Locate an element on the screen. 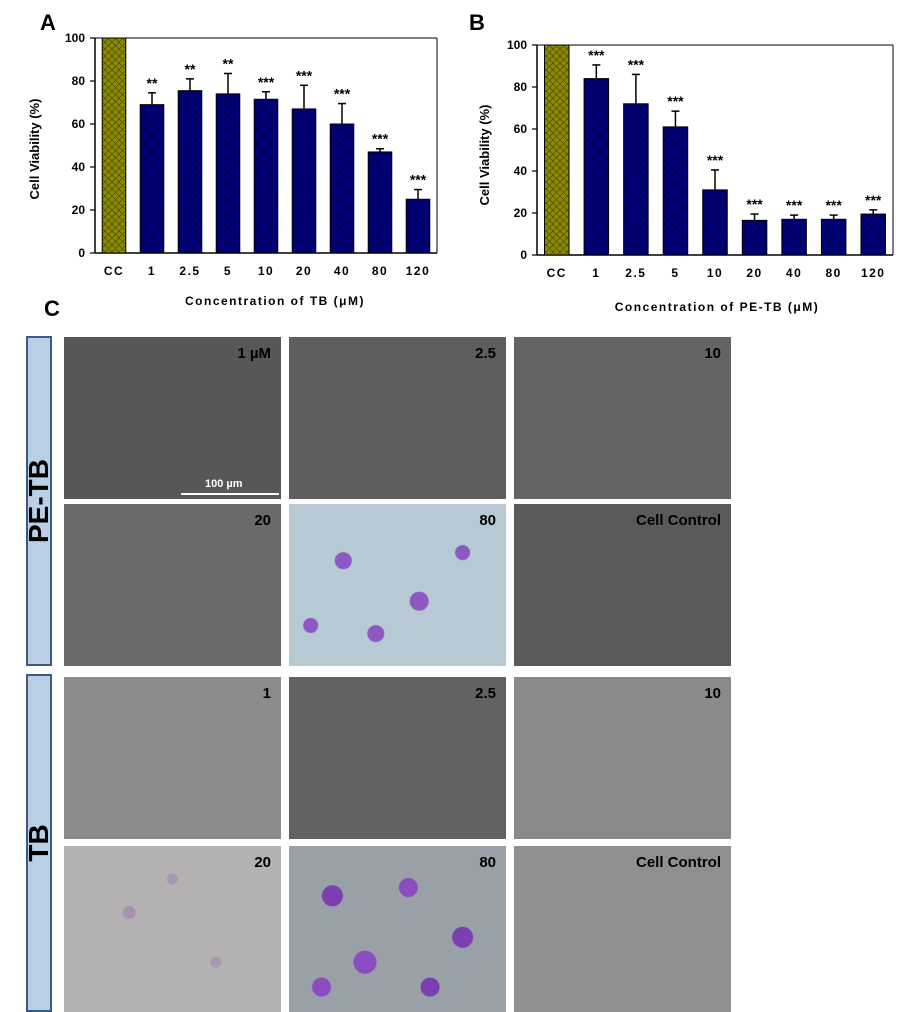 Image resolution: width=923 pixels, height=1012 pixels. micrograph-label: 1 µM is located at coordinates (254, 353).